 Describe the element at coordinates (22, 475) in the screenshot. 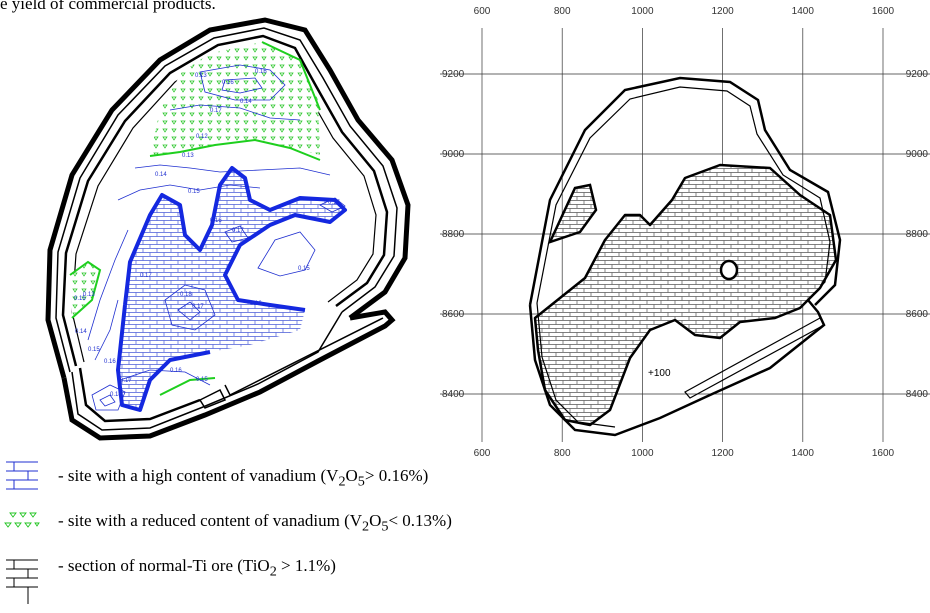

I see `brick-hatch-blue-icon` at that location.